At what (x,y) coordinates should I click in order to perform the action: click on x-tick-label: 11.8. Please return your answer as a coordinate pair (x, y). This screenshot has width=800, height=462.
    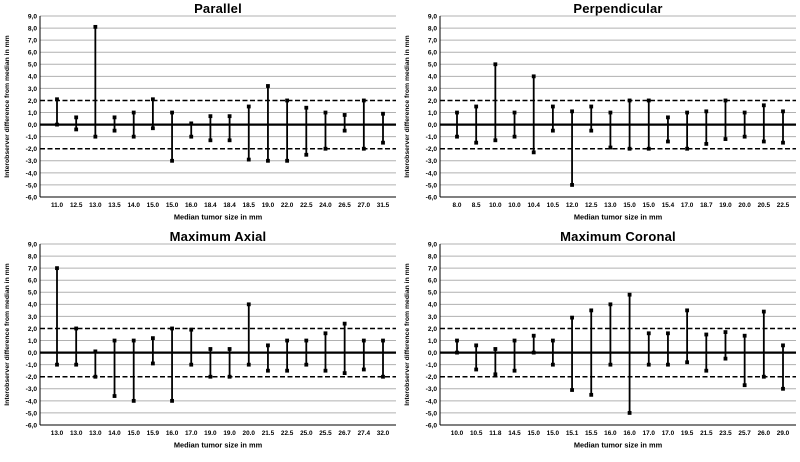
    Looking at the image, I should click on (495, 433).